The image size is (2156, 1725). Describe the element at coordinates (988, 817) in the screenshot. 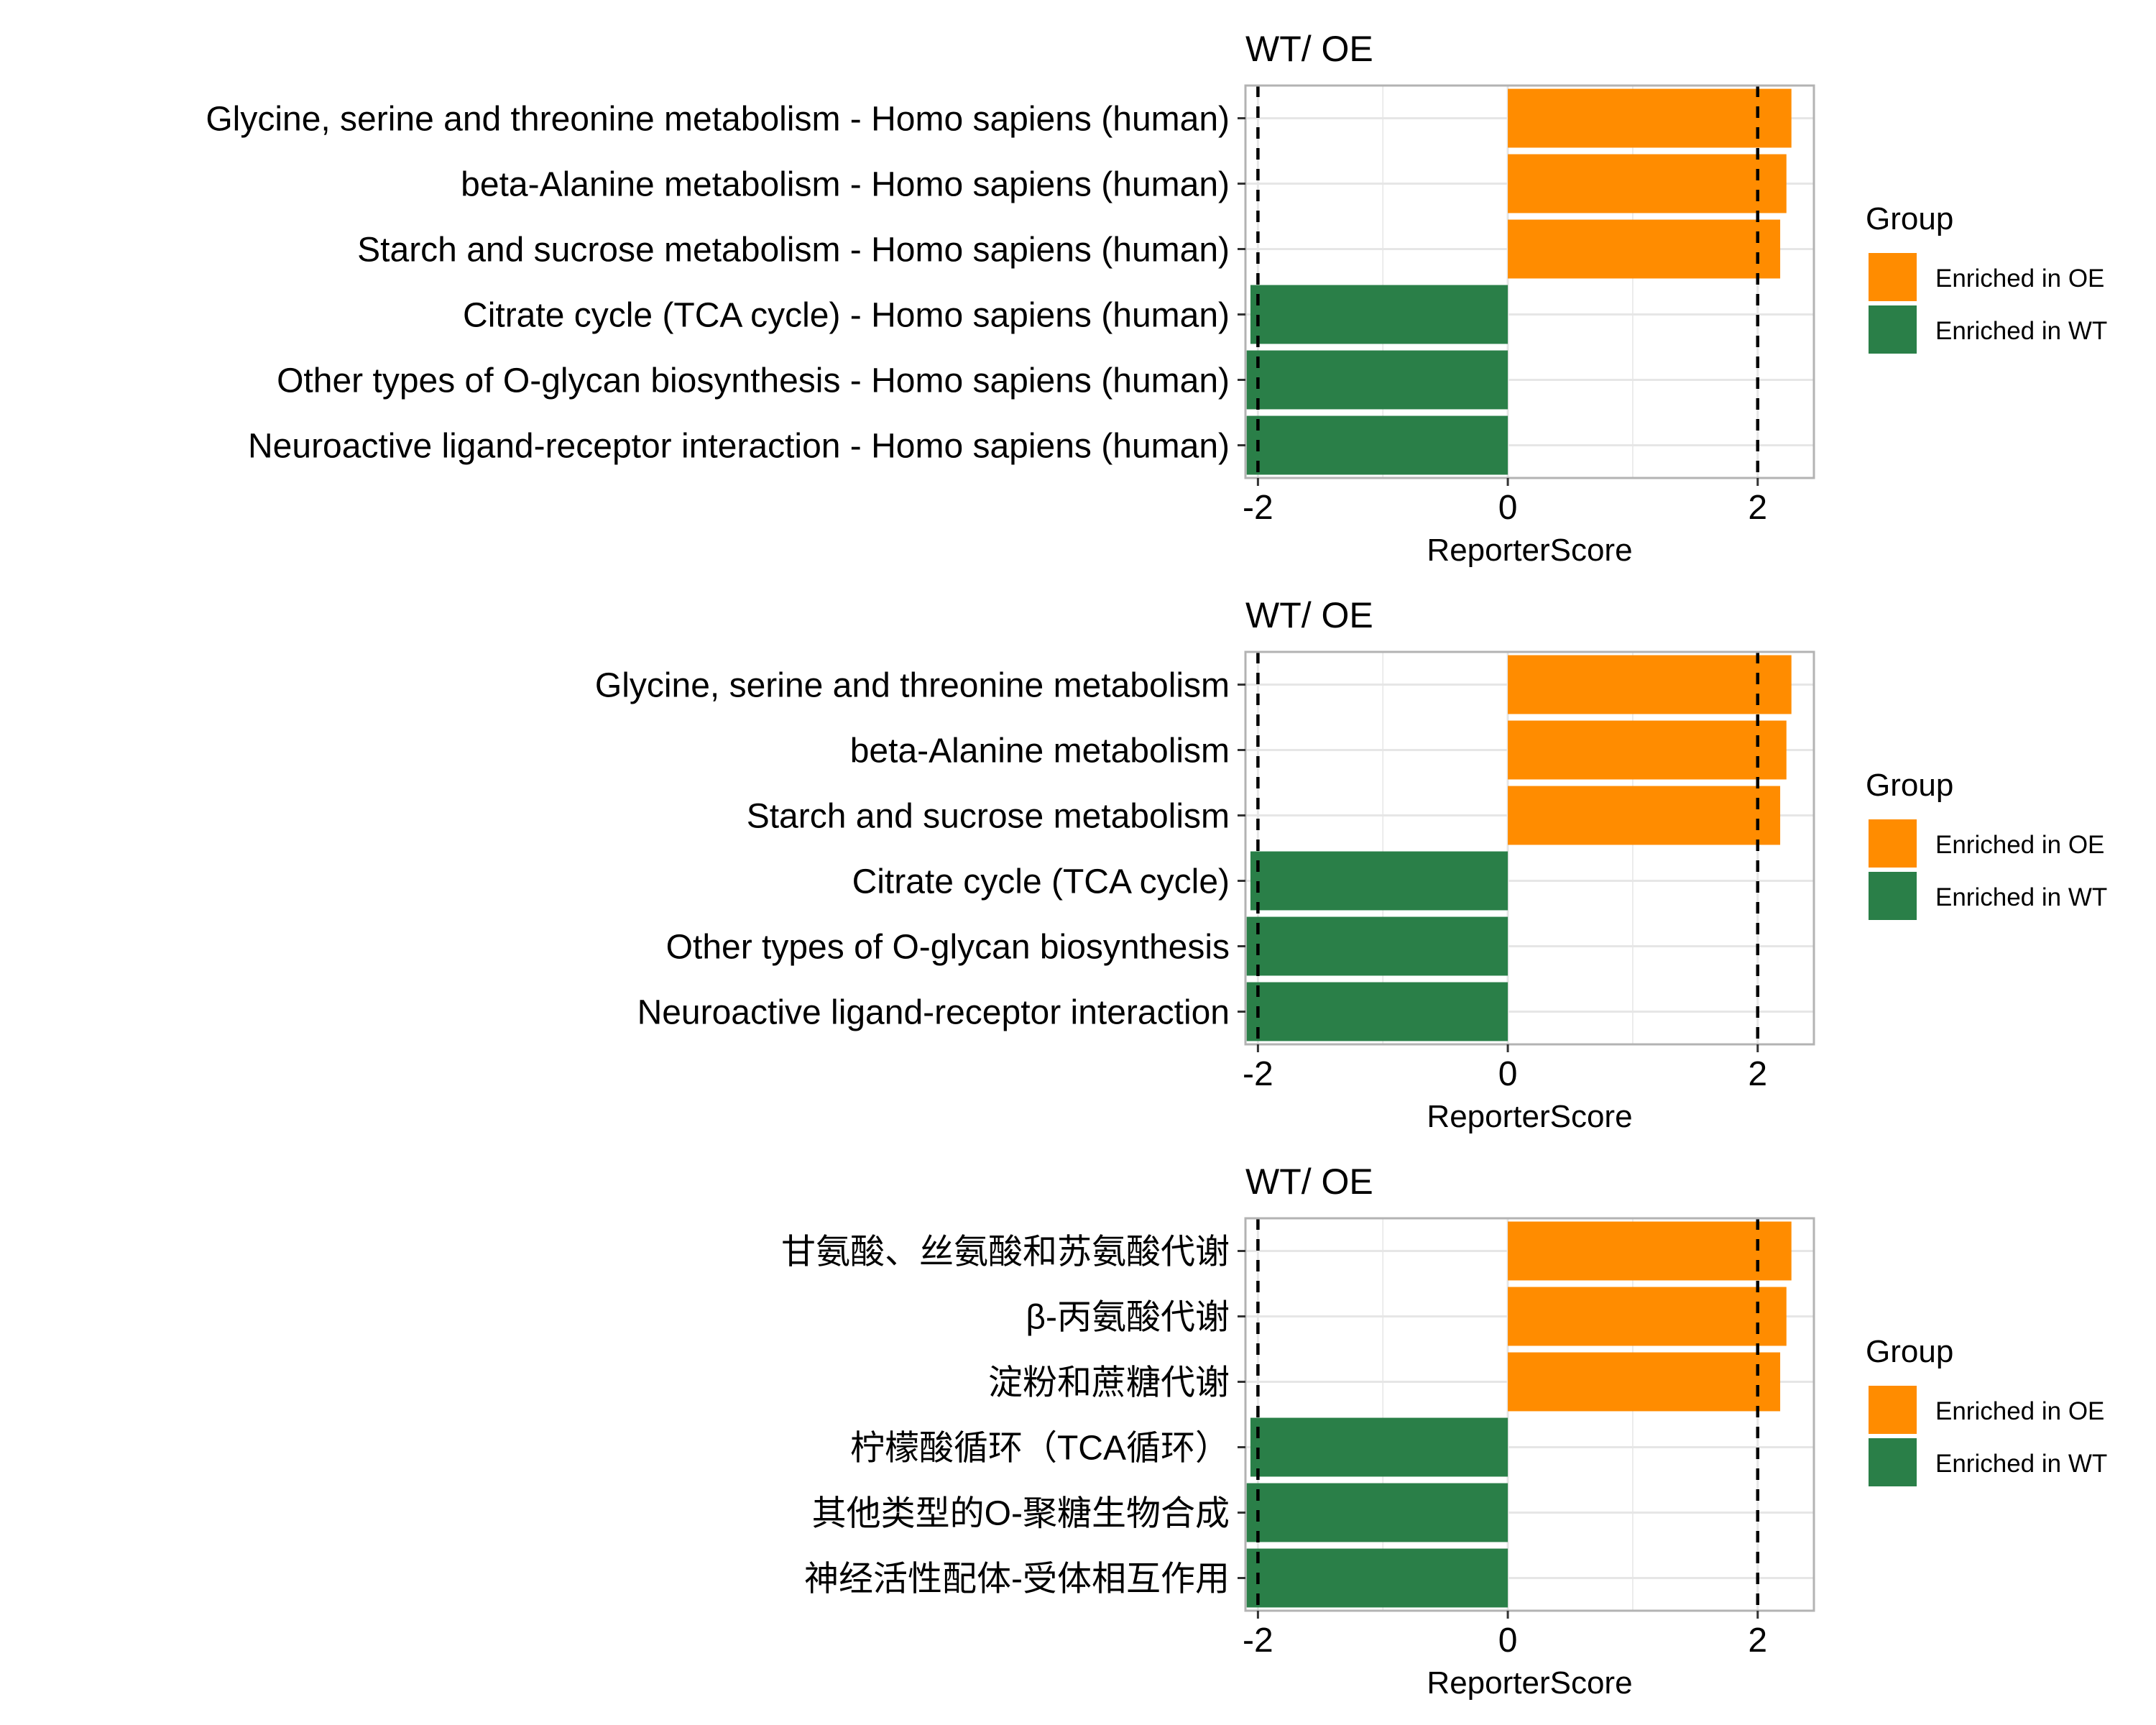

I see `category-label: Starch and sucrose metabolism` at that location.